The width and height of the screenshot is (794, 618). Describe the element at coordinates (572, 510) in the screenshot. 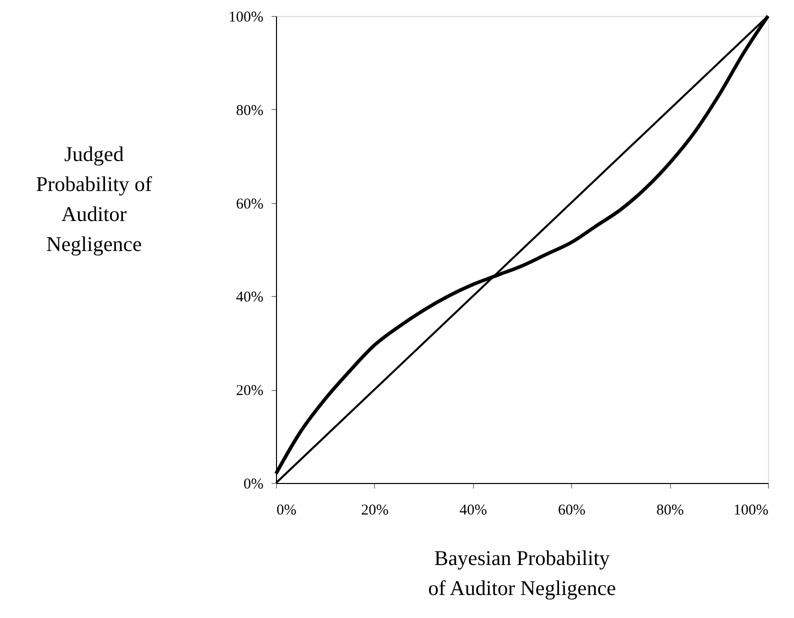

I see `x-tick-label: 60%` at that location.